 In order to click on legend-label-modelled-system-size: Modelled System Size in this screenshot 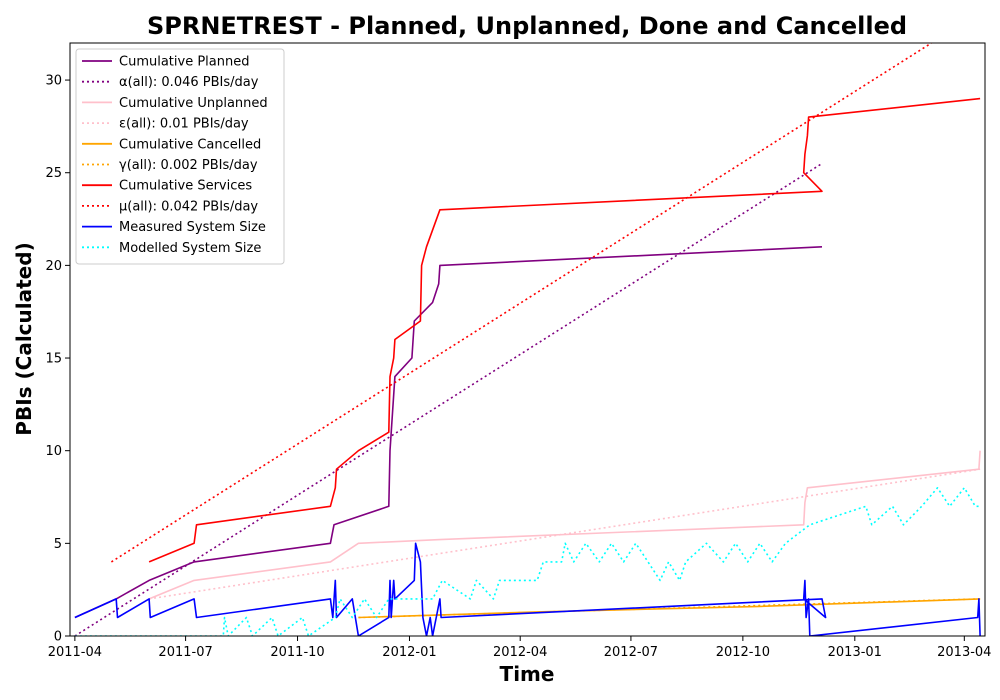, I will do `click(190, 248)`.